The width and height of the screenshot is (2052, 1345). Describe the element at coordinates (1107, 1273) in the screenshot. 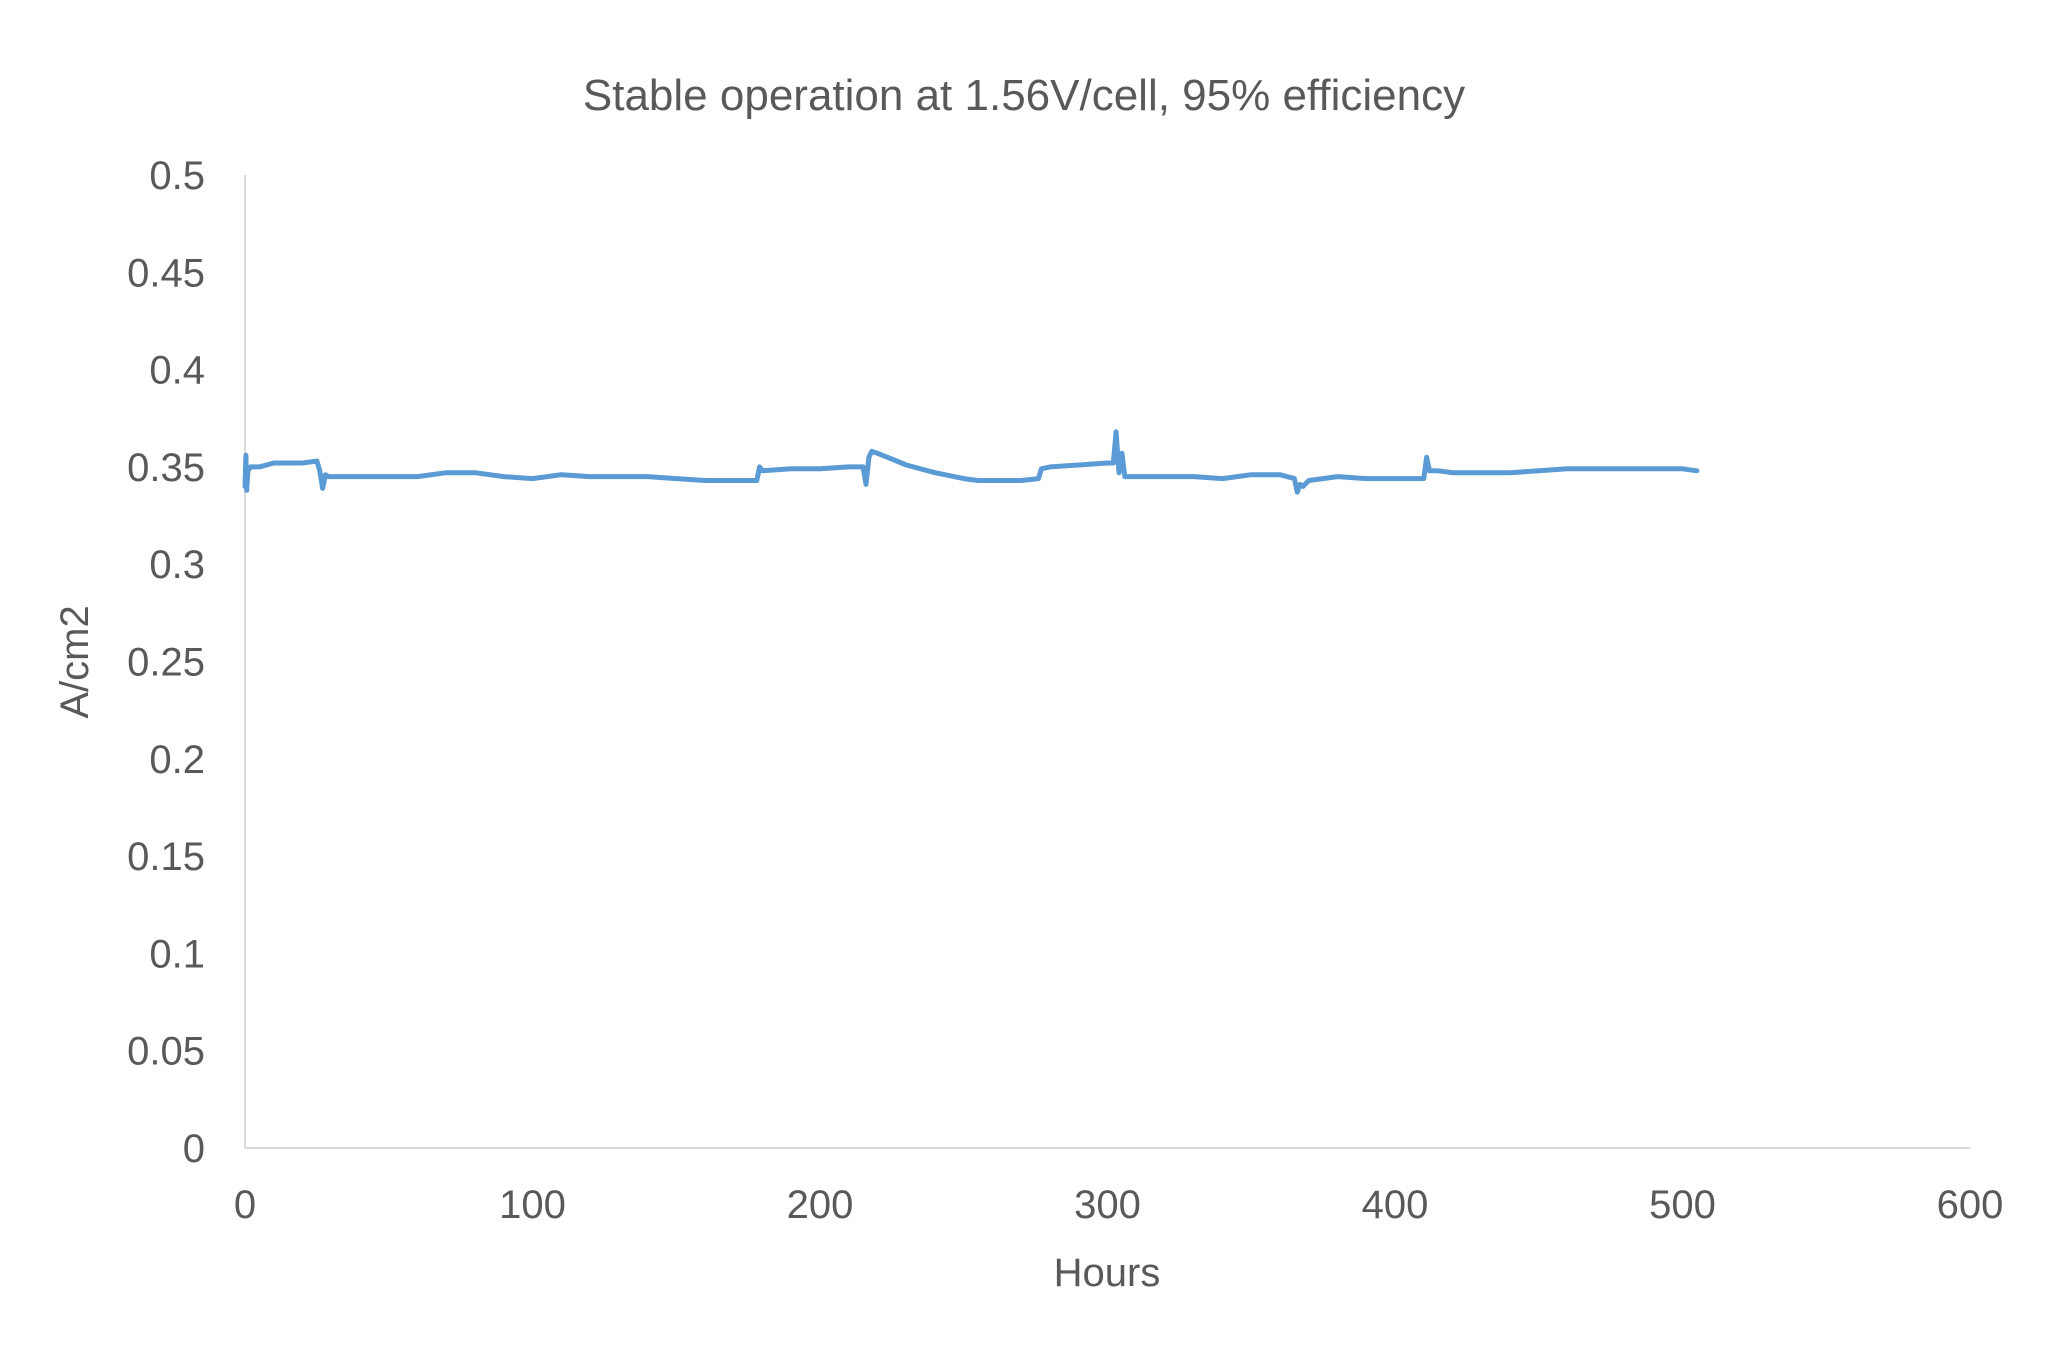

I see `x-axis-label: Hours` at that location.